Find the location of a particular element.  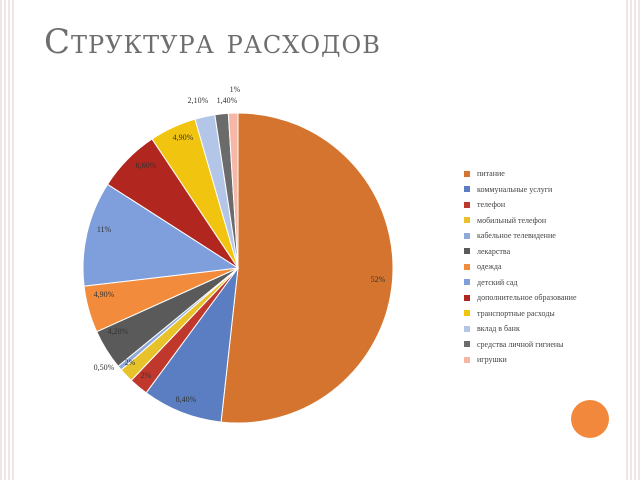

legend-label: транспортные расходы is located at coordinates (516, 313).